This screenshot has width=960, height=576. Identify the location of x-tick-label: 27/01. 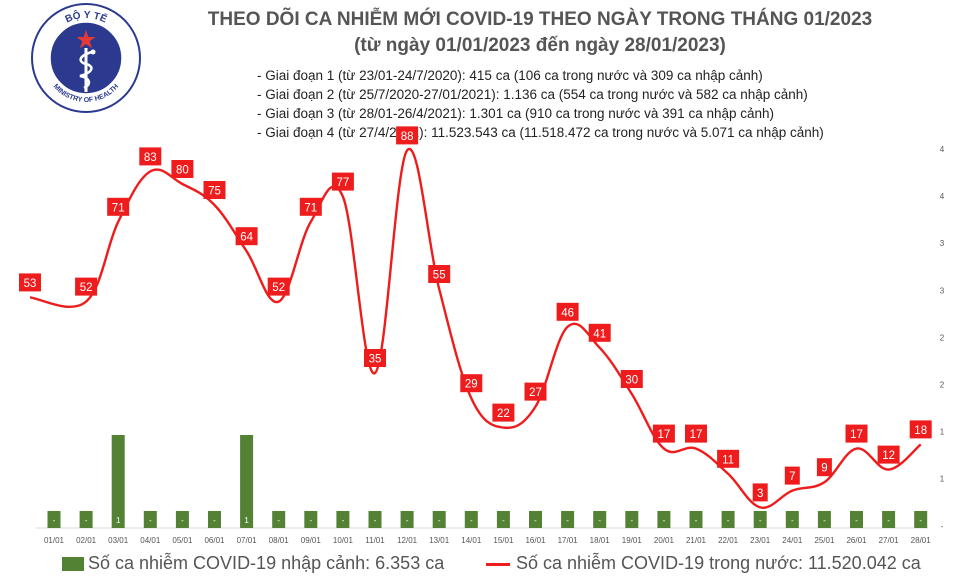
(889, 540).